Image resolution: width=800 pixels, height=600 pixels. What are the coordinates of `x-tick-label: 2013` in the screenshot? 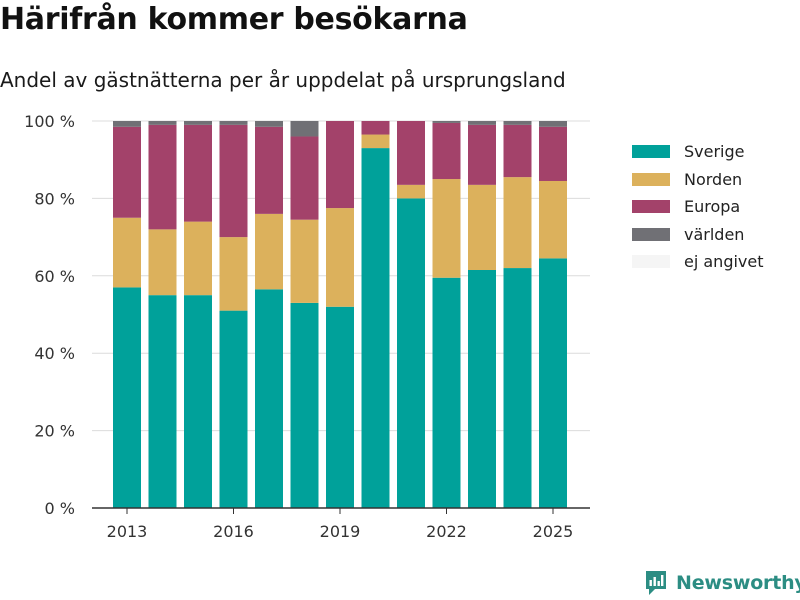 It's located at (127, 531).